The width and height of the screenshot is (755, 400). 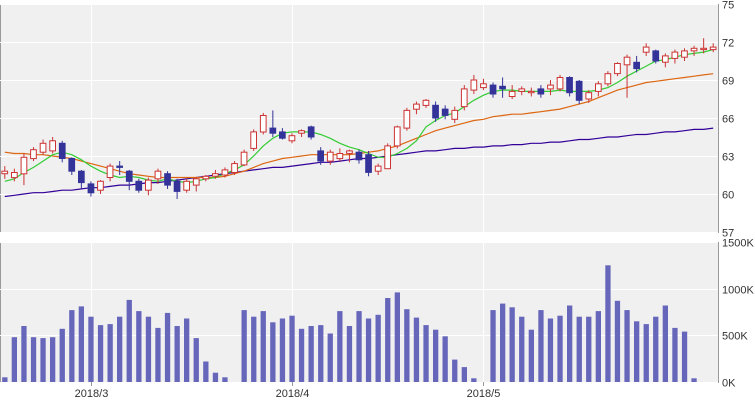 I want to click on price-y-tick-label: 60, so click(x=728, y=196).